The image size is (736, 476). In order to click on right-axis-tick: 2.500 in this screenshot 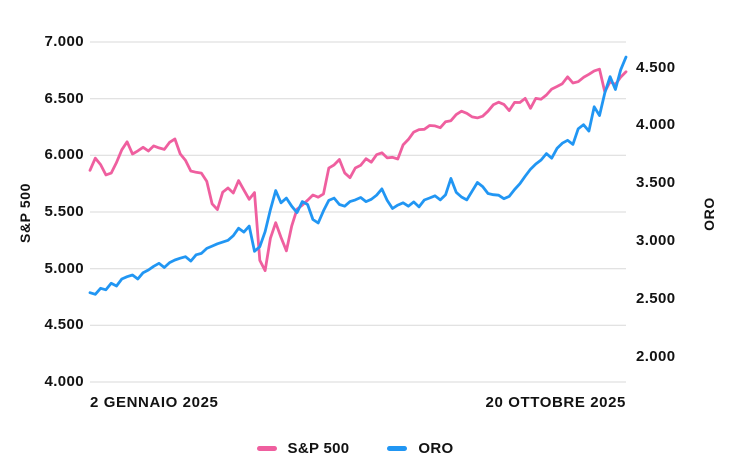, I will do `click(656, 298)`.